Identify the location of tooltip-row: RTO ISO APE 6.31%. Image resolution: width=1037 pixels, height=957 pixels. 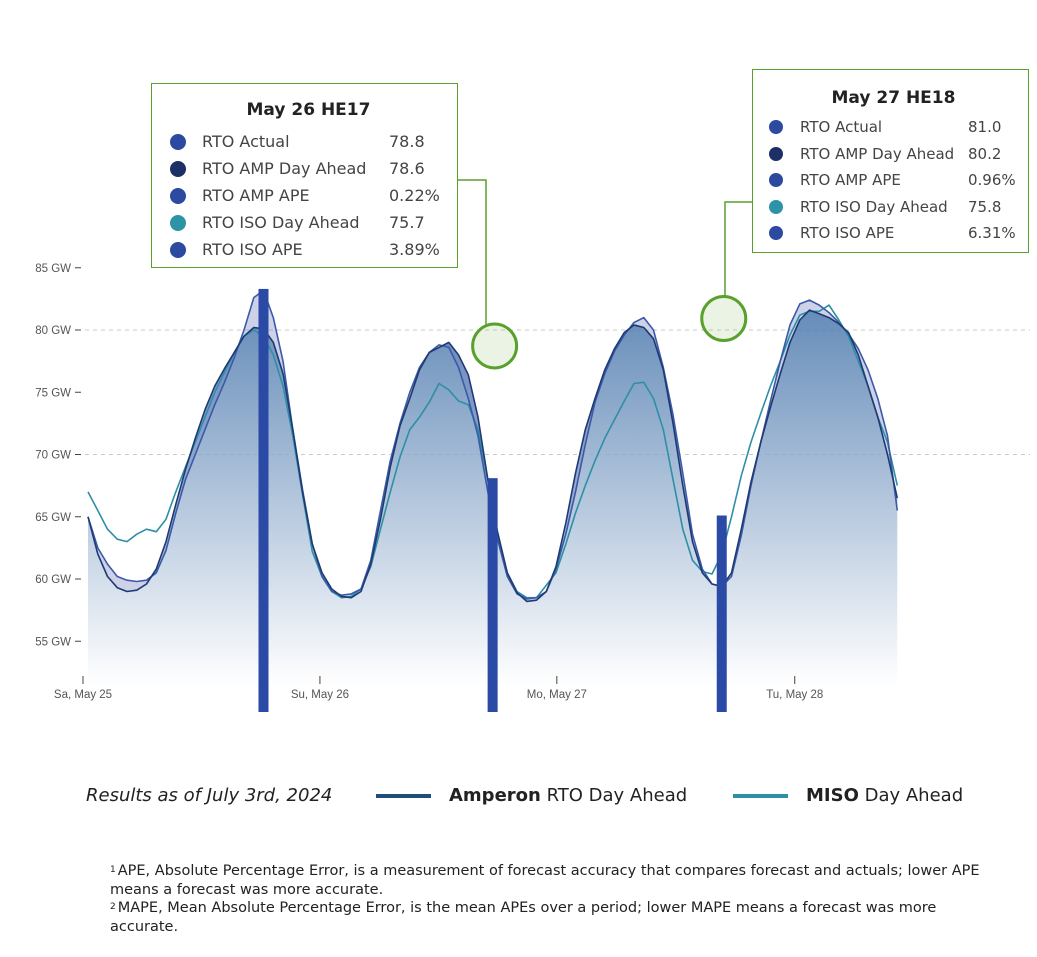
(893, 233).